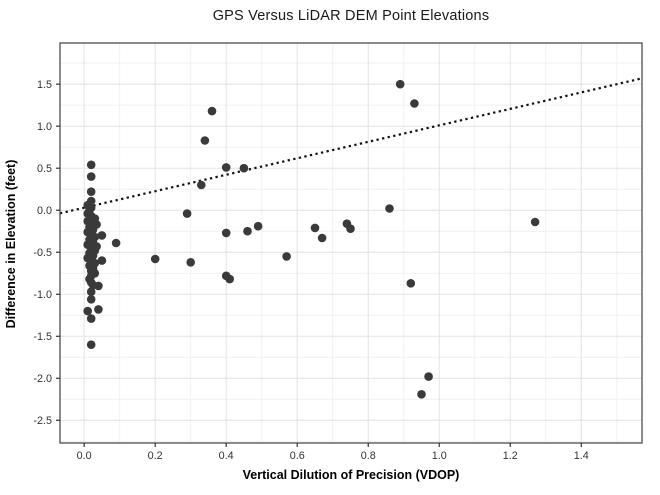  I want to click on x-tick-label: 0.0, so click(84, 456).